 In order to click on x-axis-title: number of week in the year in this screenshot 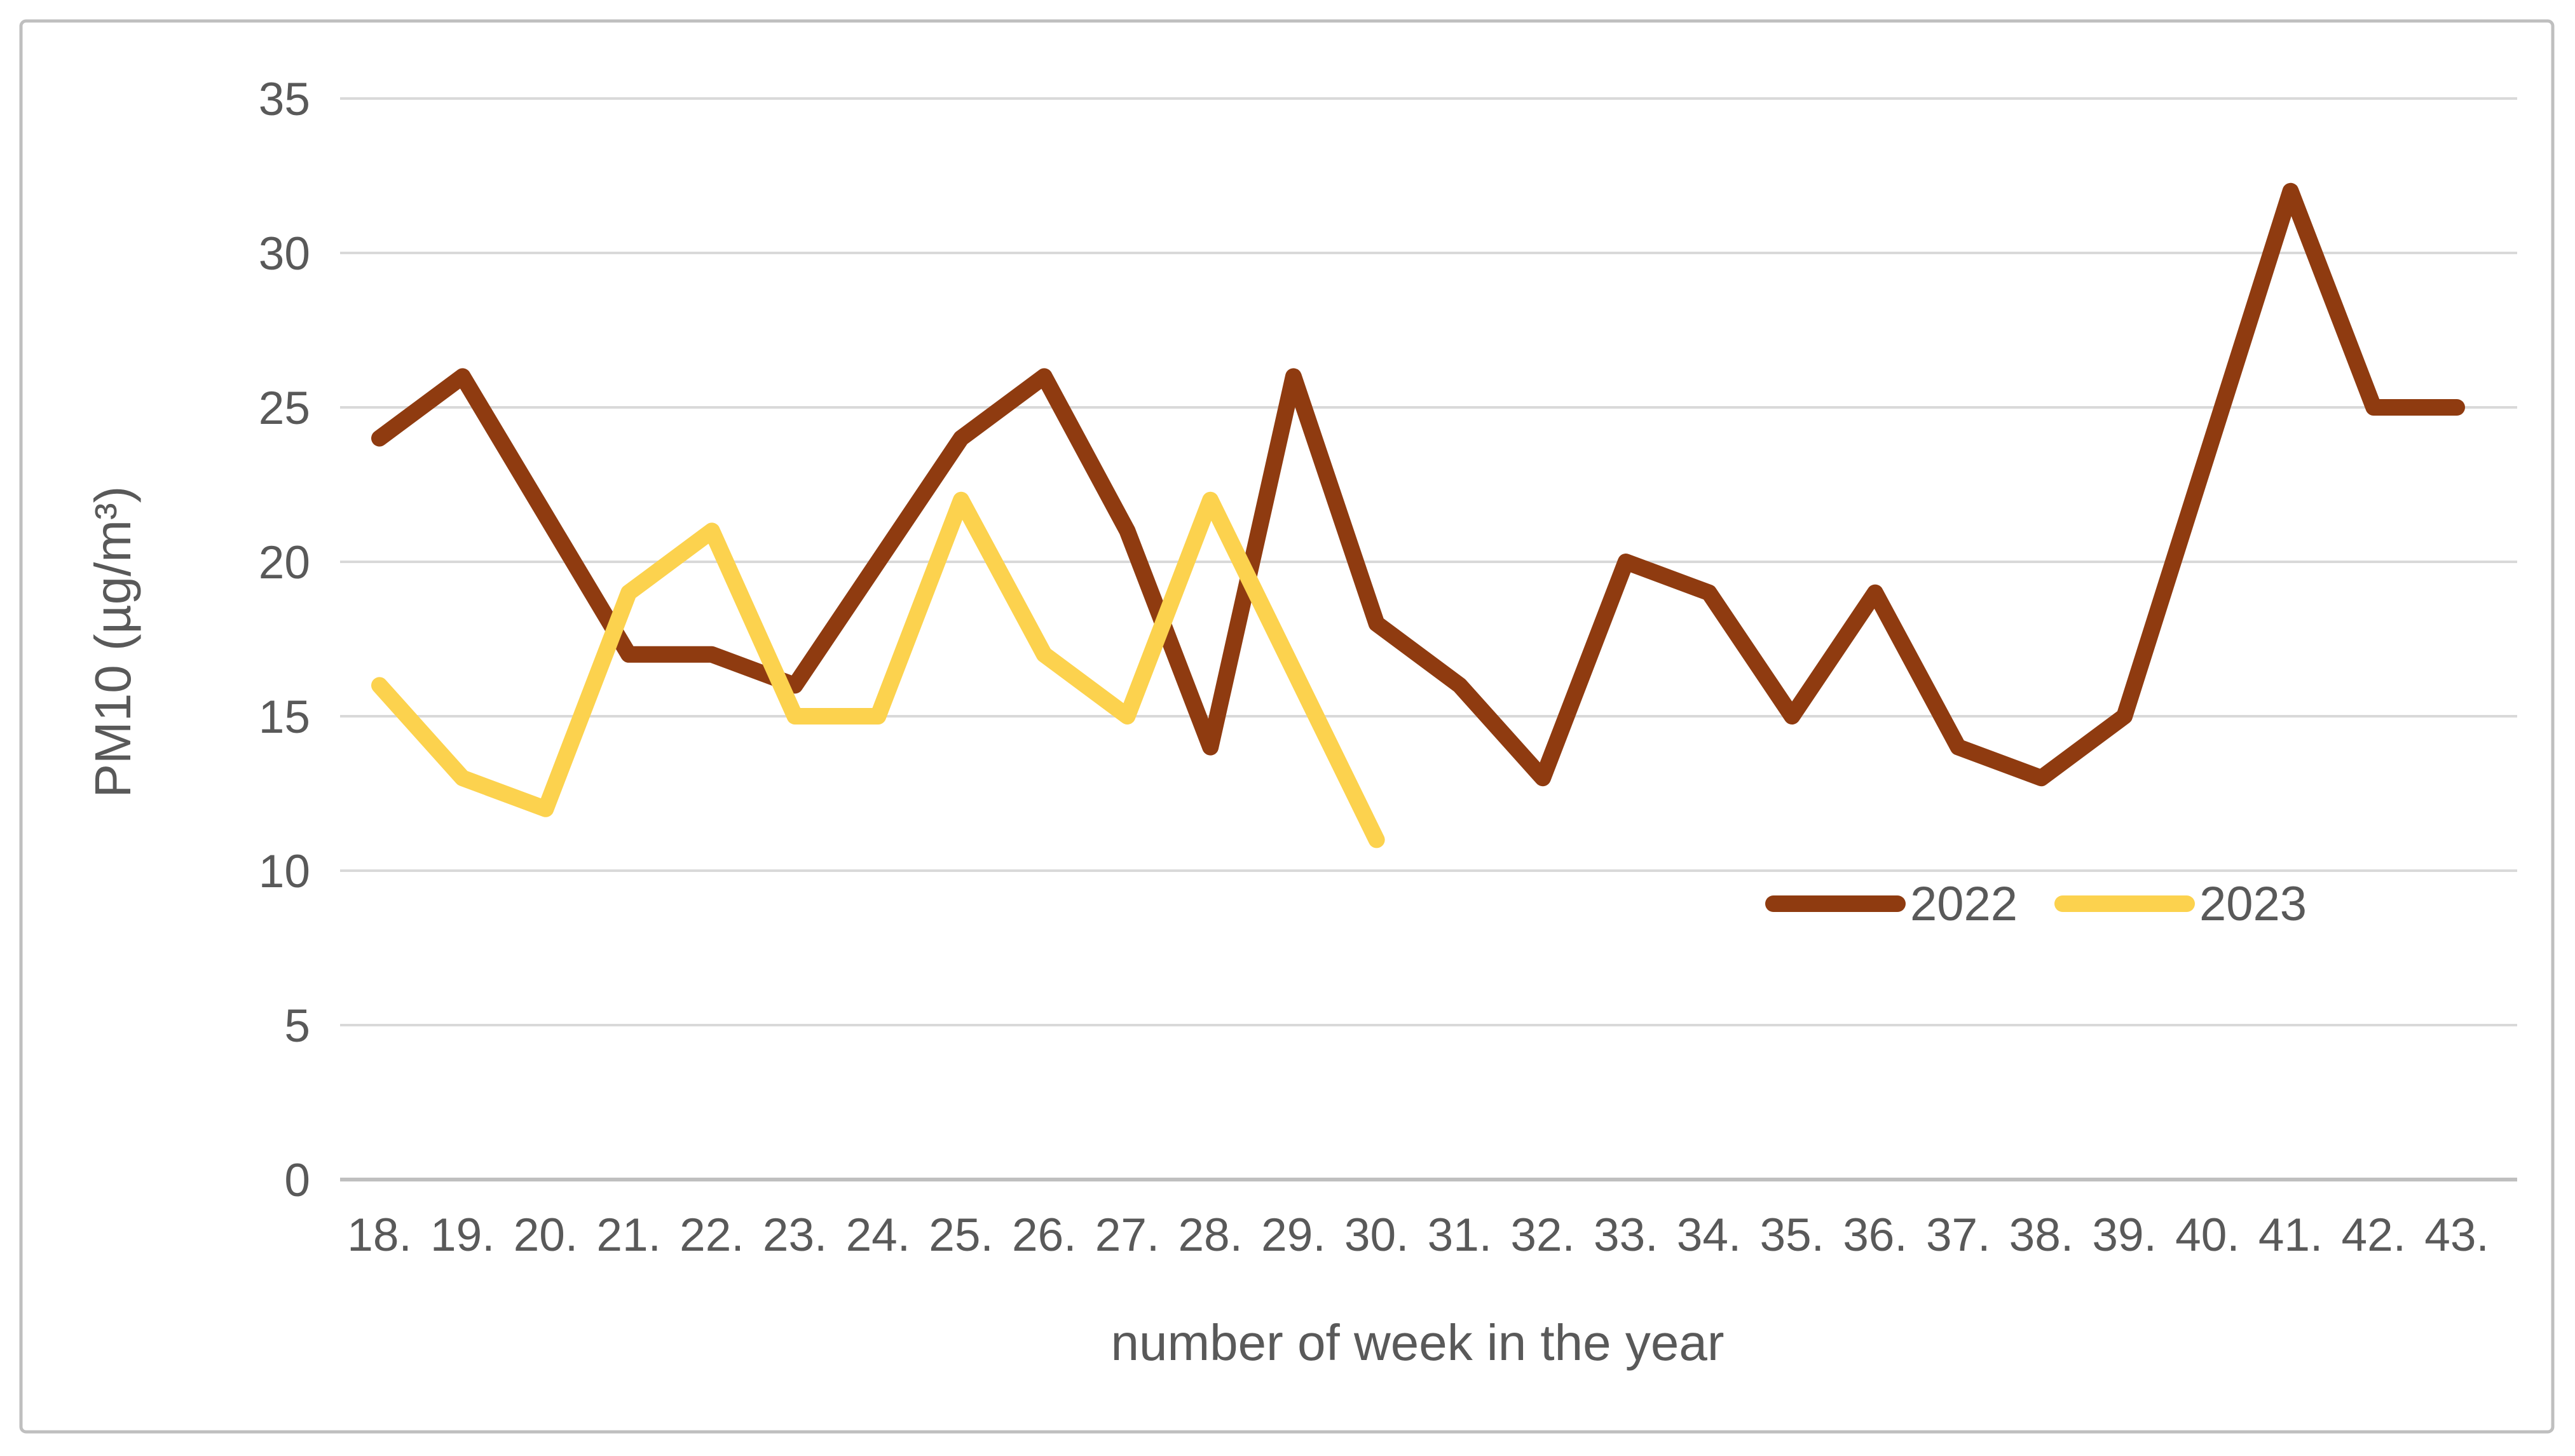, I will do `click(1418, 1342)`.